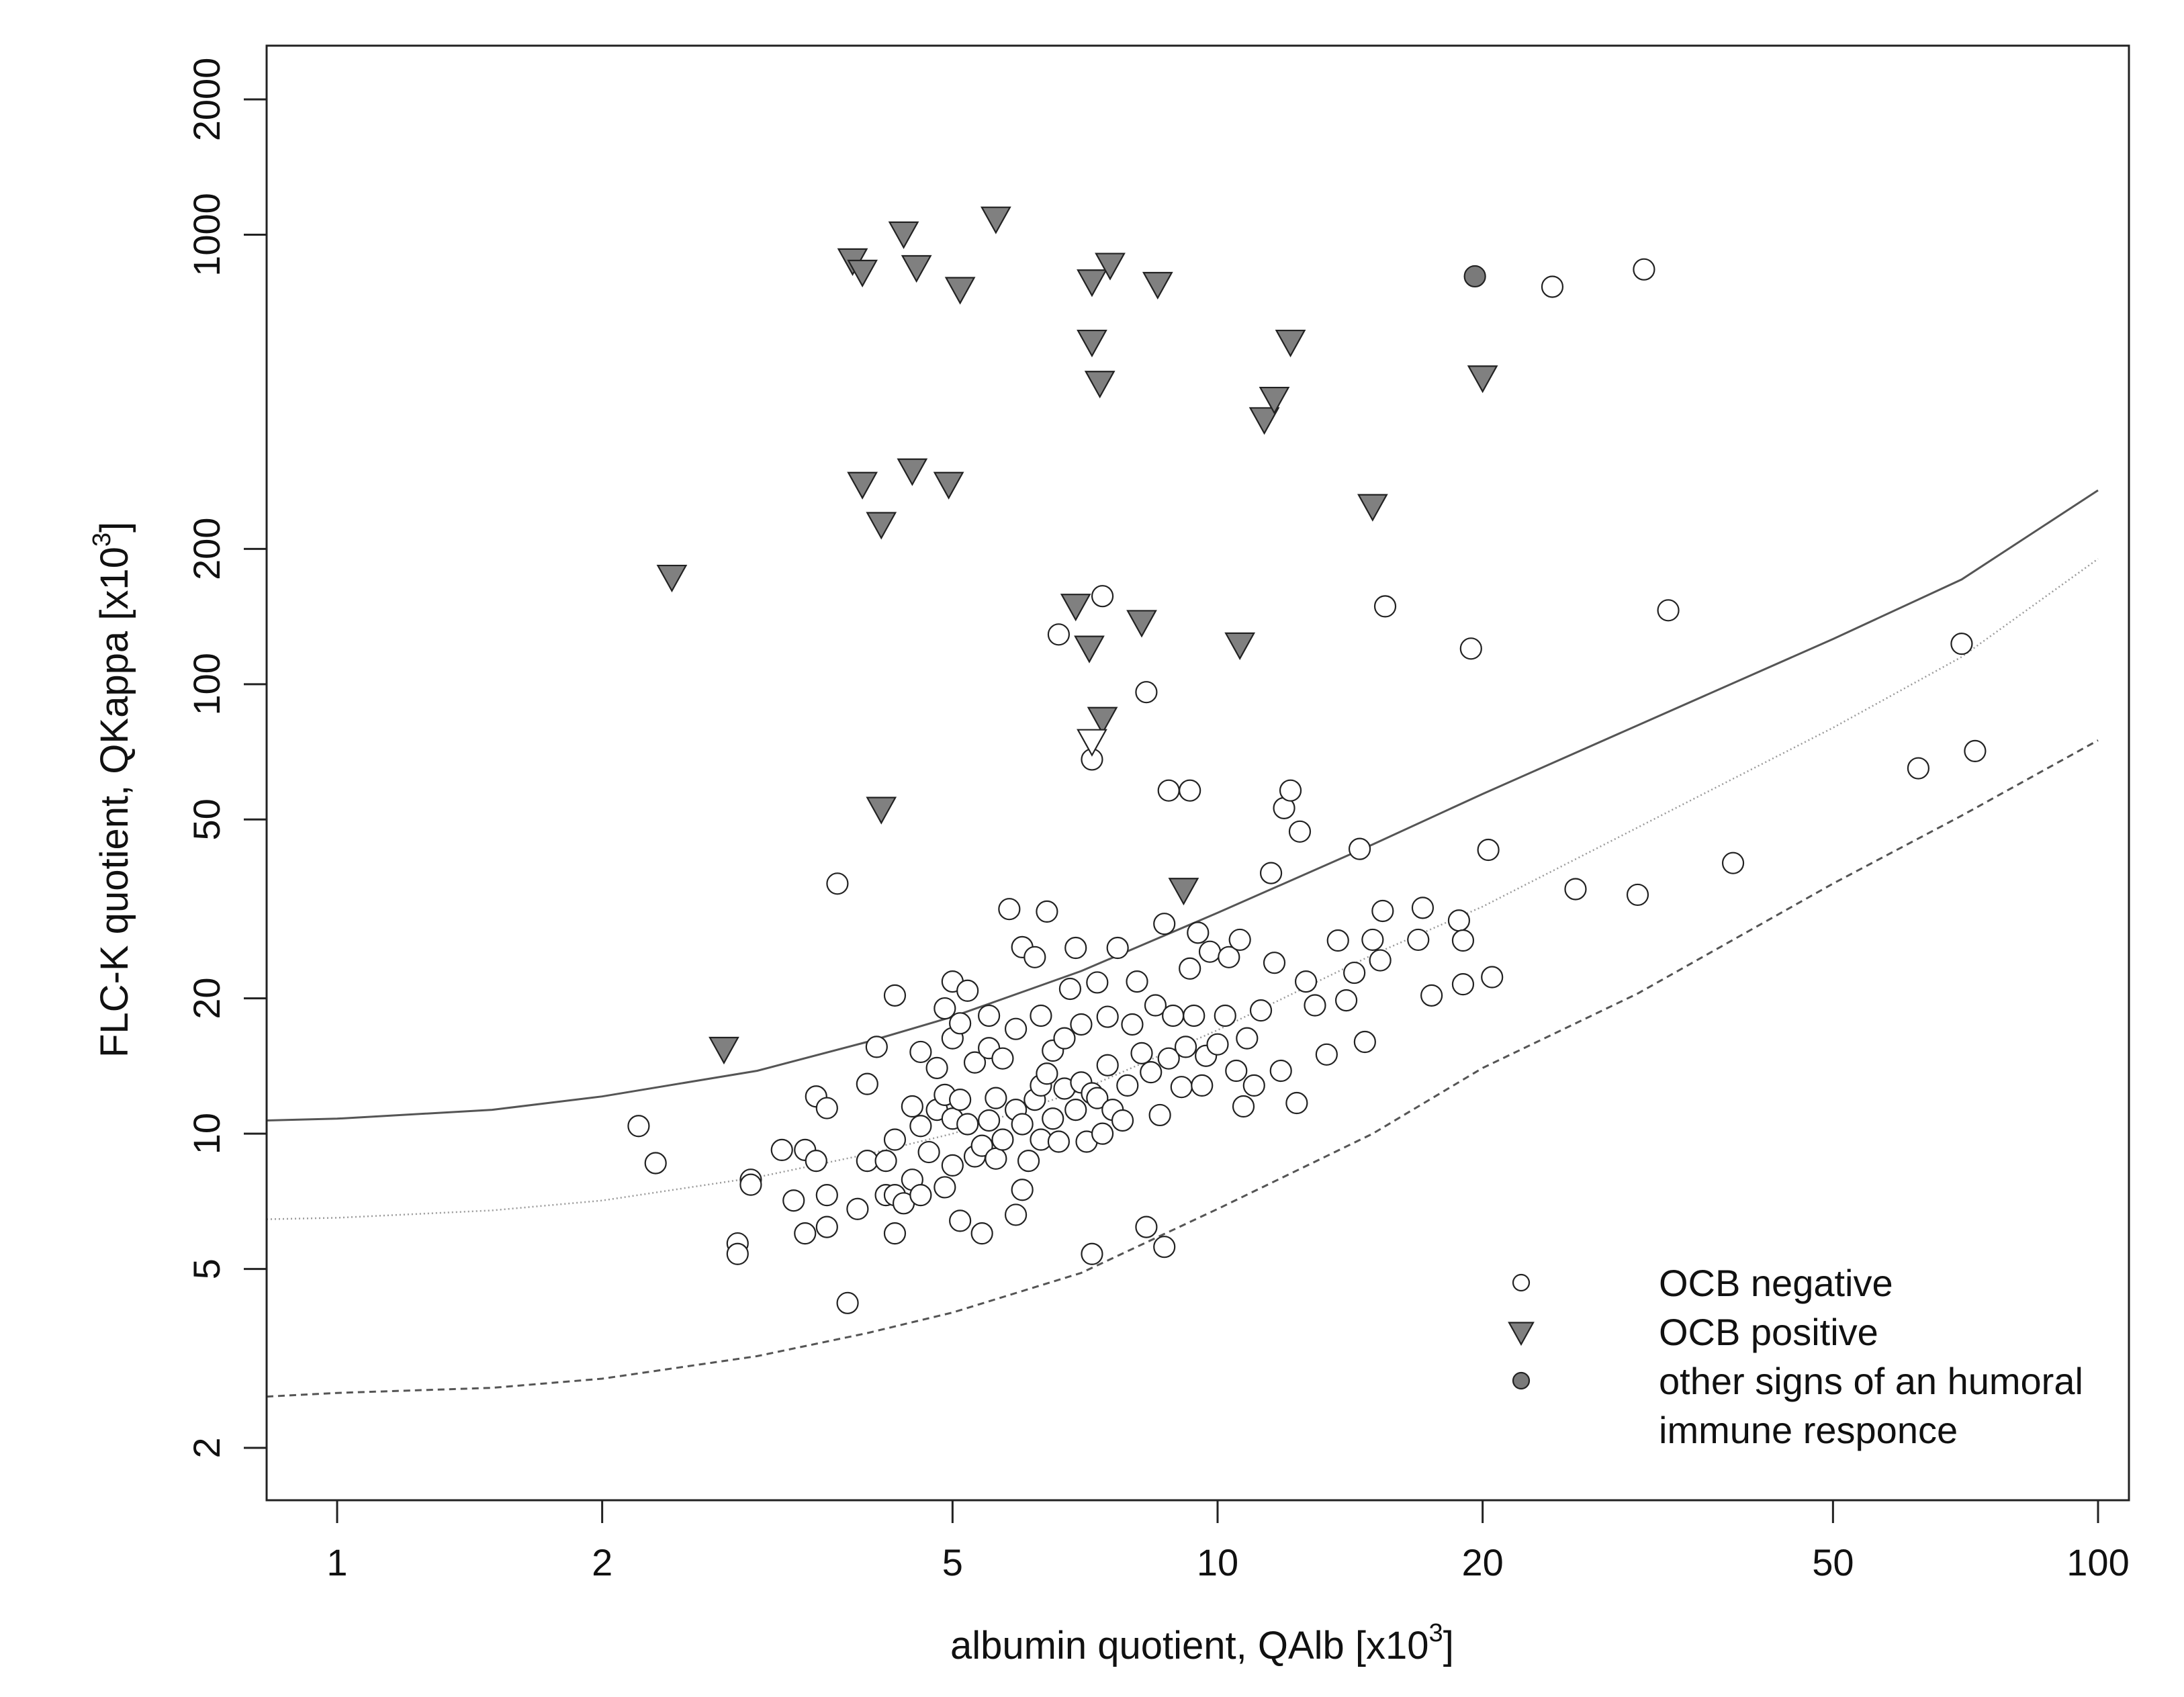 This screenshot has width=2184, height=1697. I want to click on x-tick-label: 100, so click(2097, 1562).